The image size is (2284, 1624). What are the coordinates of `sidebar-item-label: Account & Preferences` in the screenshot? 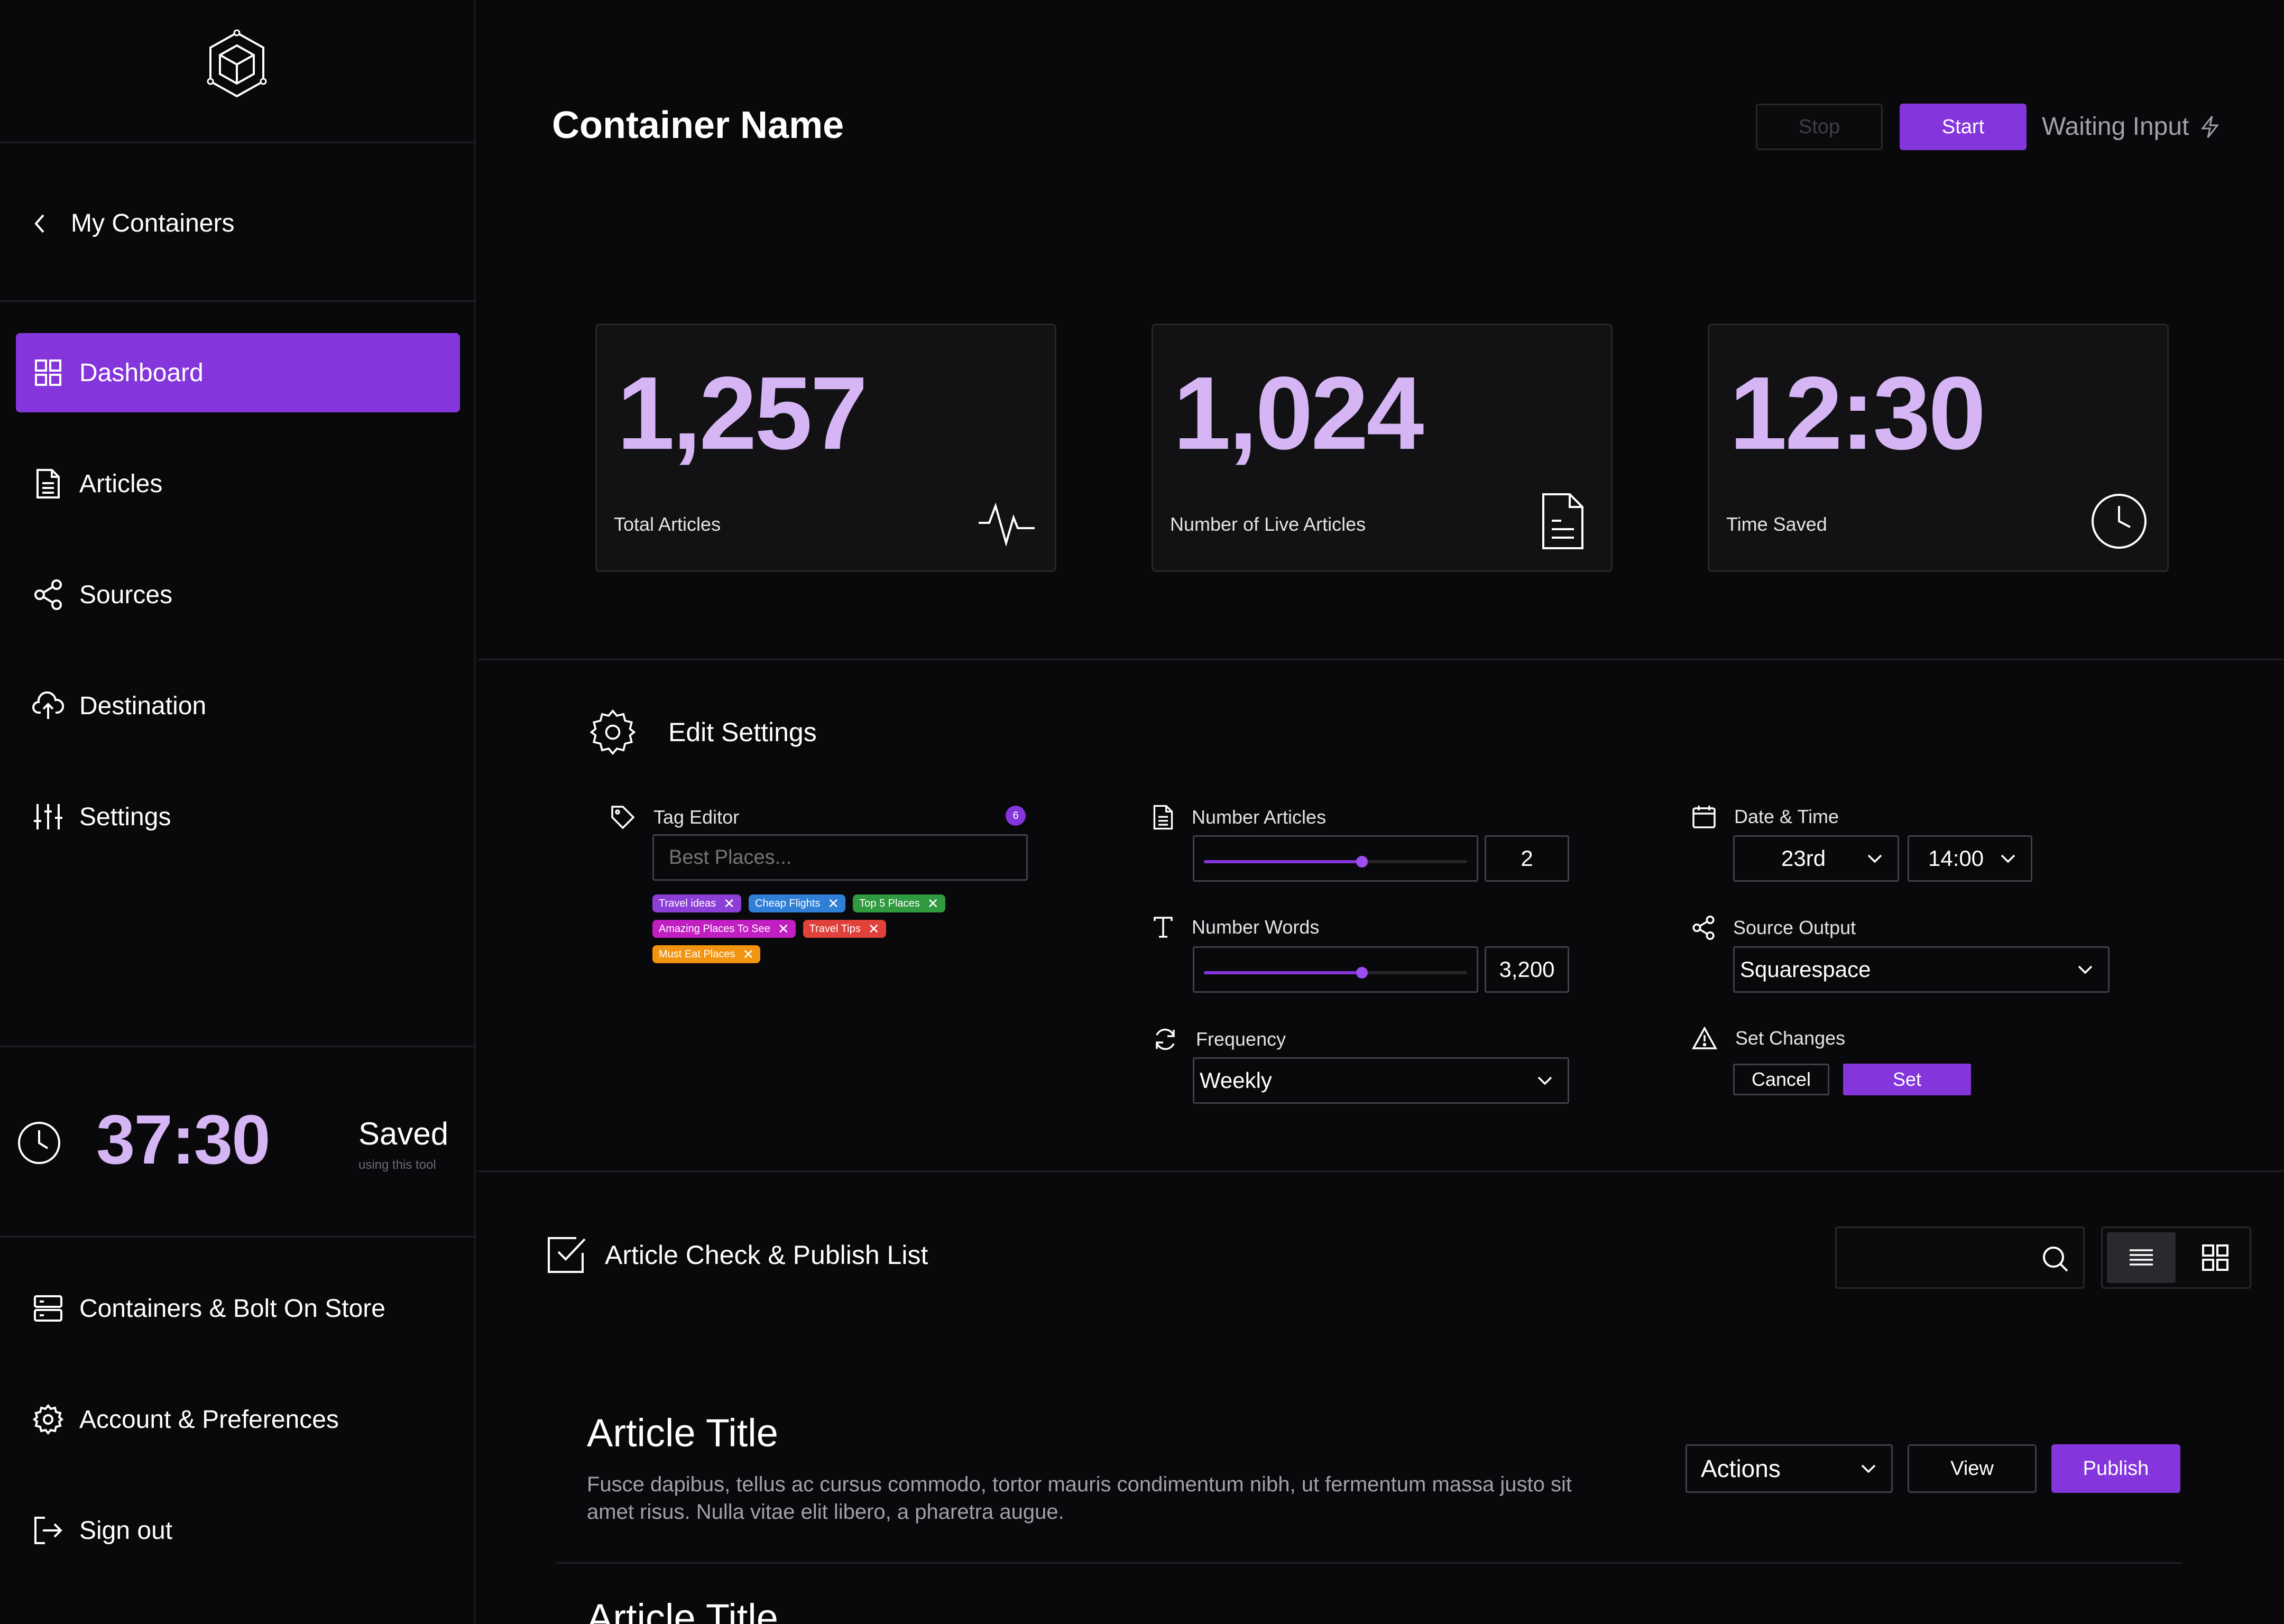 It's located at (209, 1419).